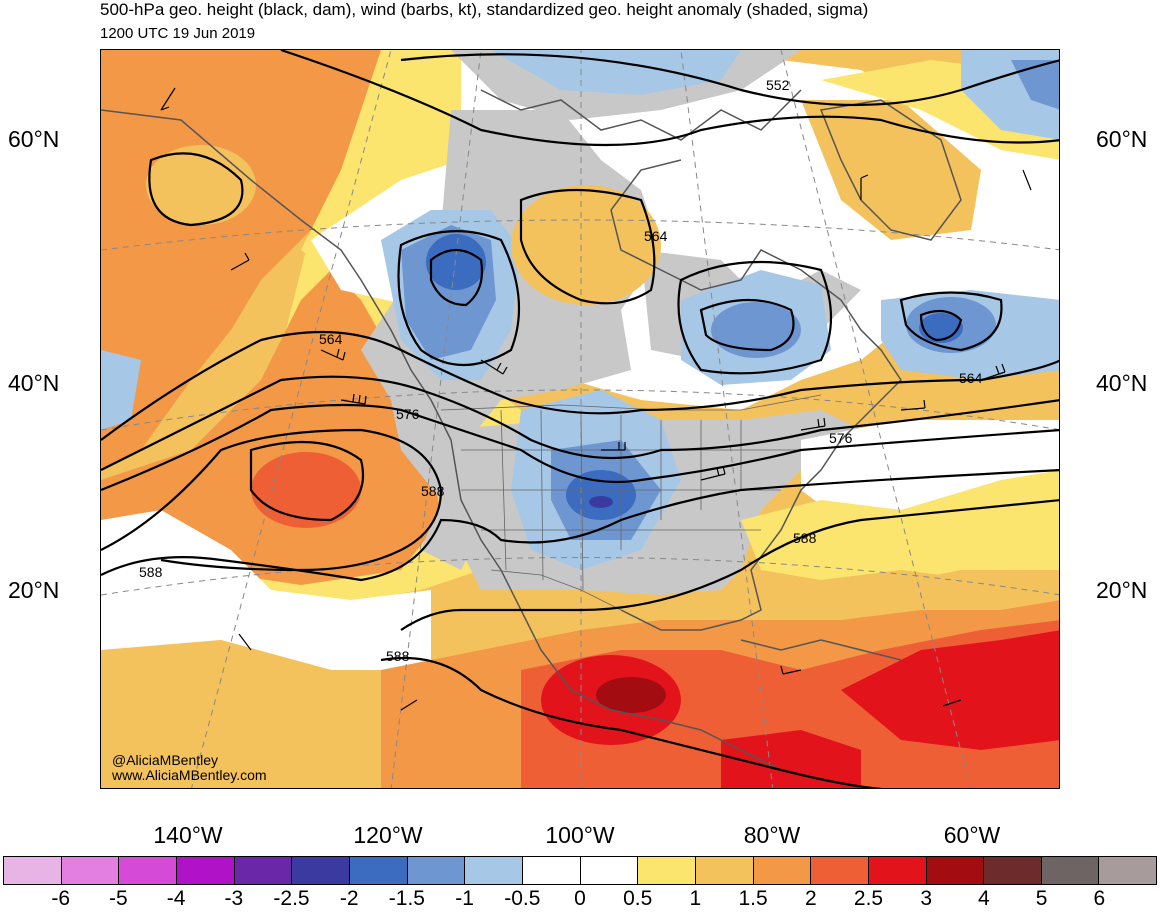 The image size is (1160, 912). Describe the element at coordinates (971, 378) in the screenshot. I see `contour-label-564-atlantic: 564` at that location.